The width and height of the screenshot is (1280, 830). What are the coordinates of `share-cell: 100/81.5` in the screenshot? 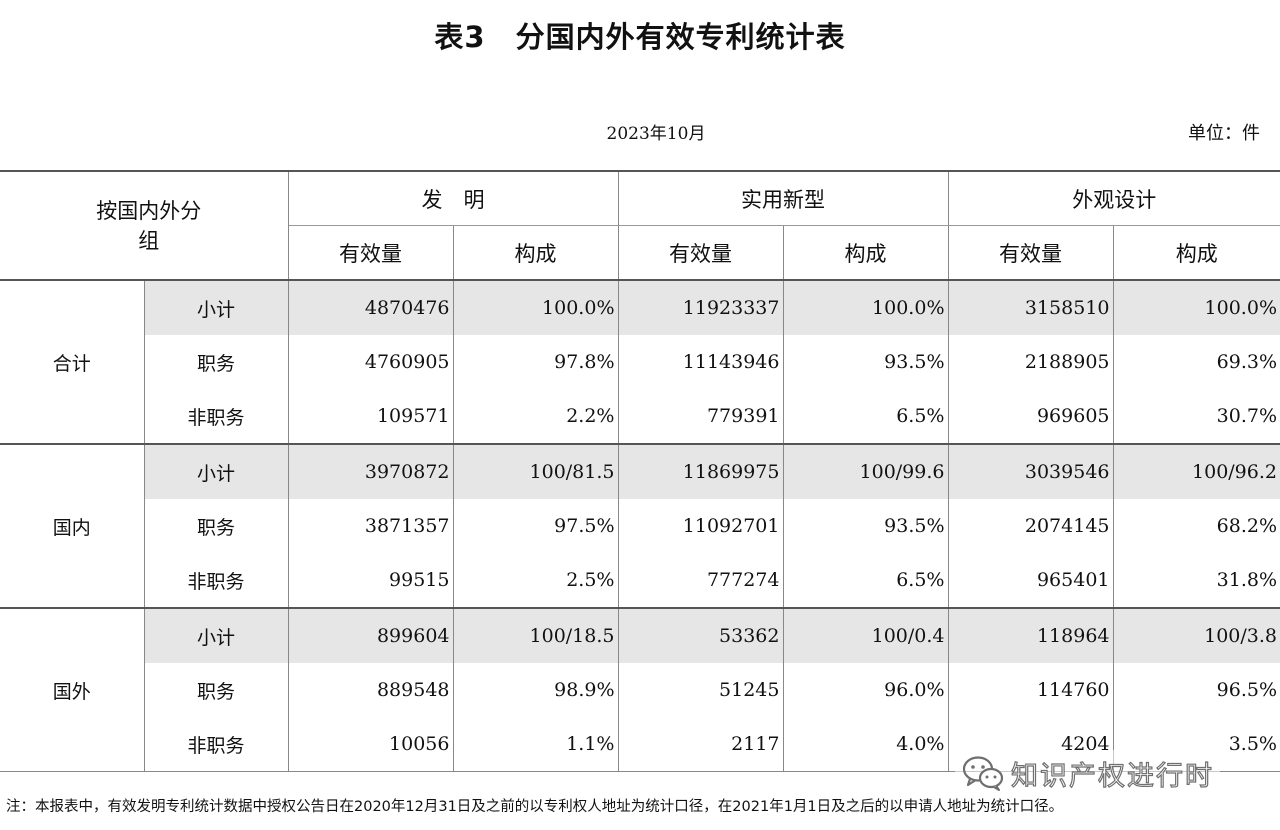 It's located at (535, 471).